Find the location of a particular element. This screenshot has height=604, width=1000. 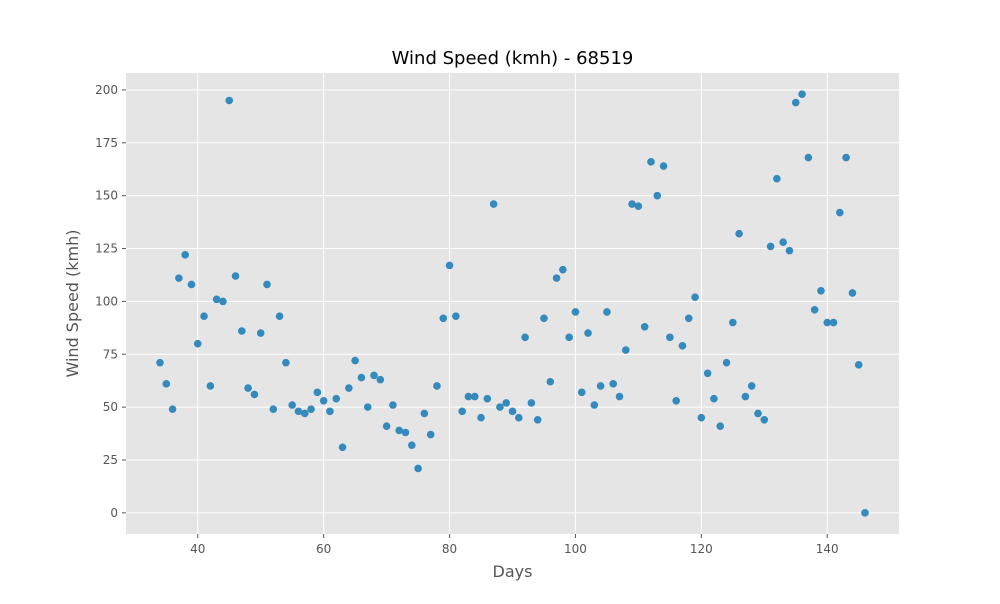

y-tick-label: 100 is located at coordinates (106, 301).